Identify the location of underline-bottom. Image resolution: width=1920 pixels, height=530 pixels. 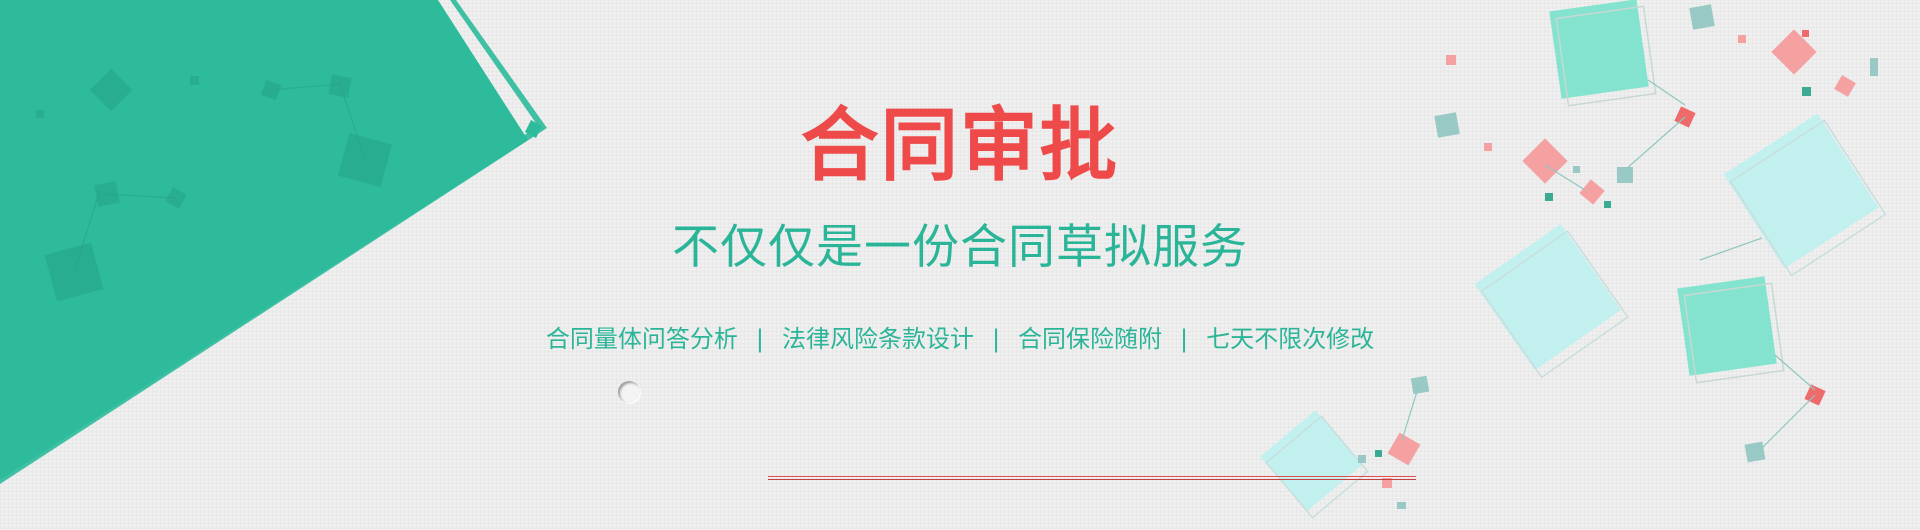
(1092, 479).